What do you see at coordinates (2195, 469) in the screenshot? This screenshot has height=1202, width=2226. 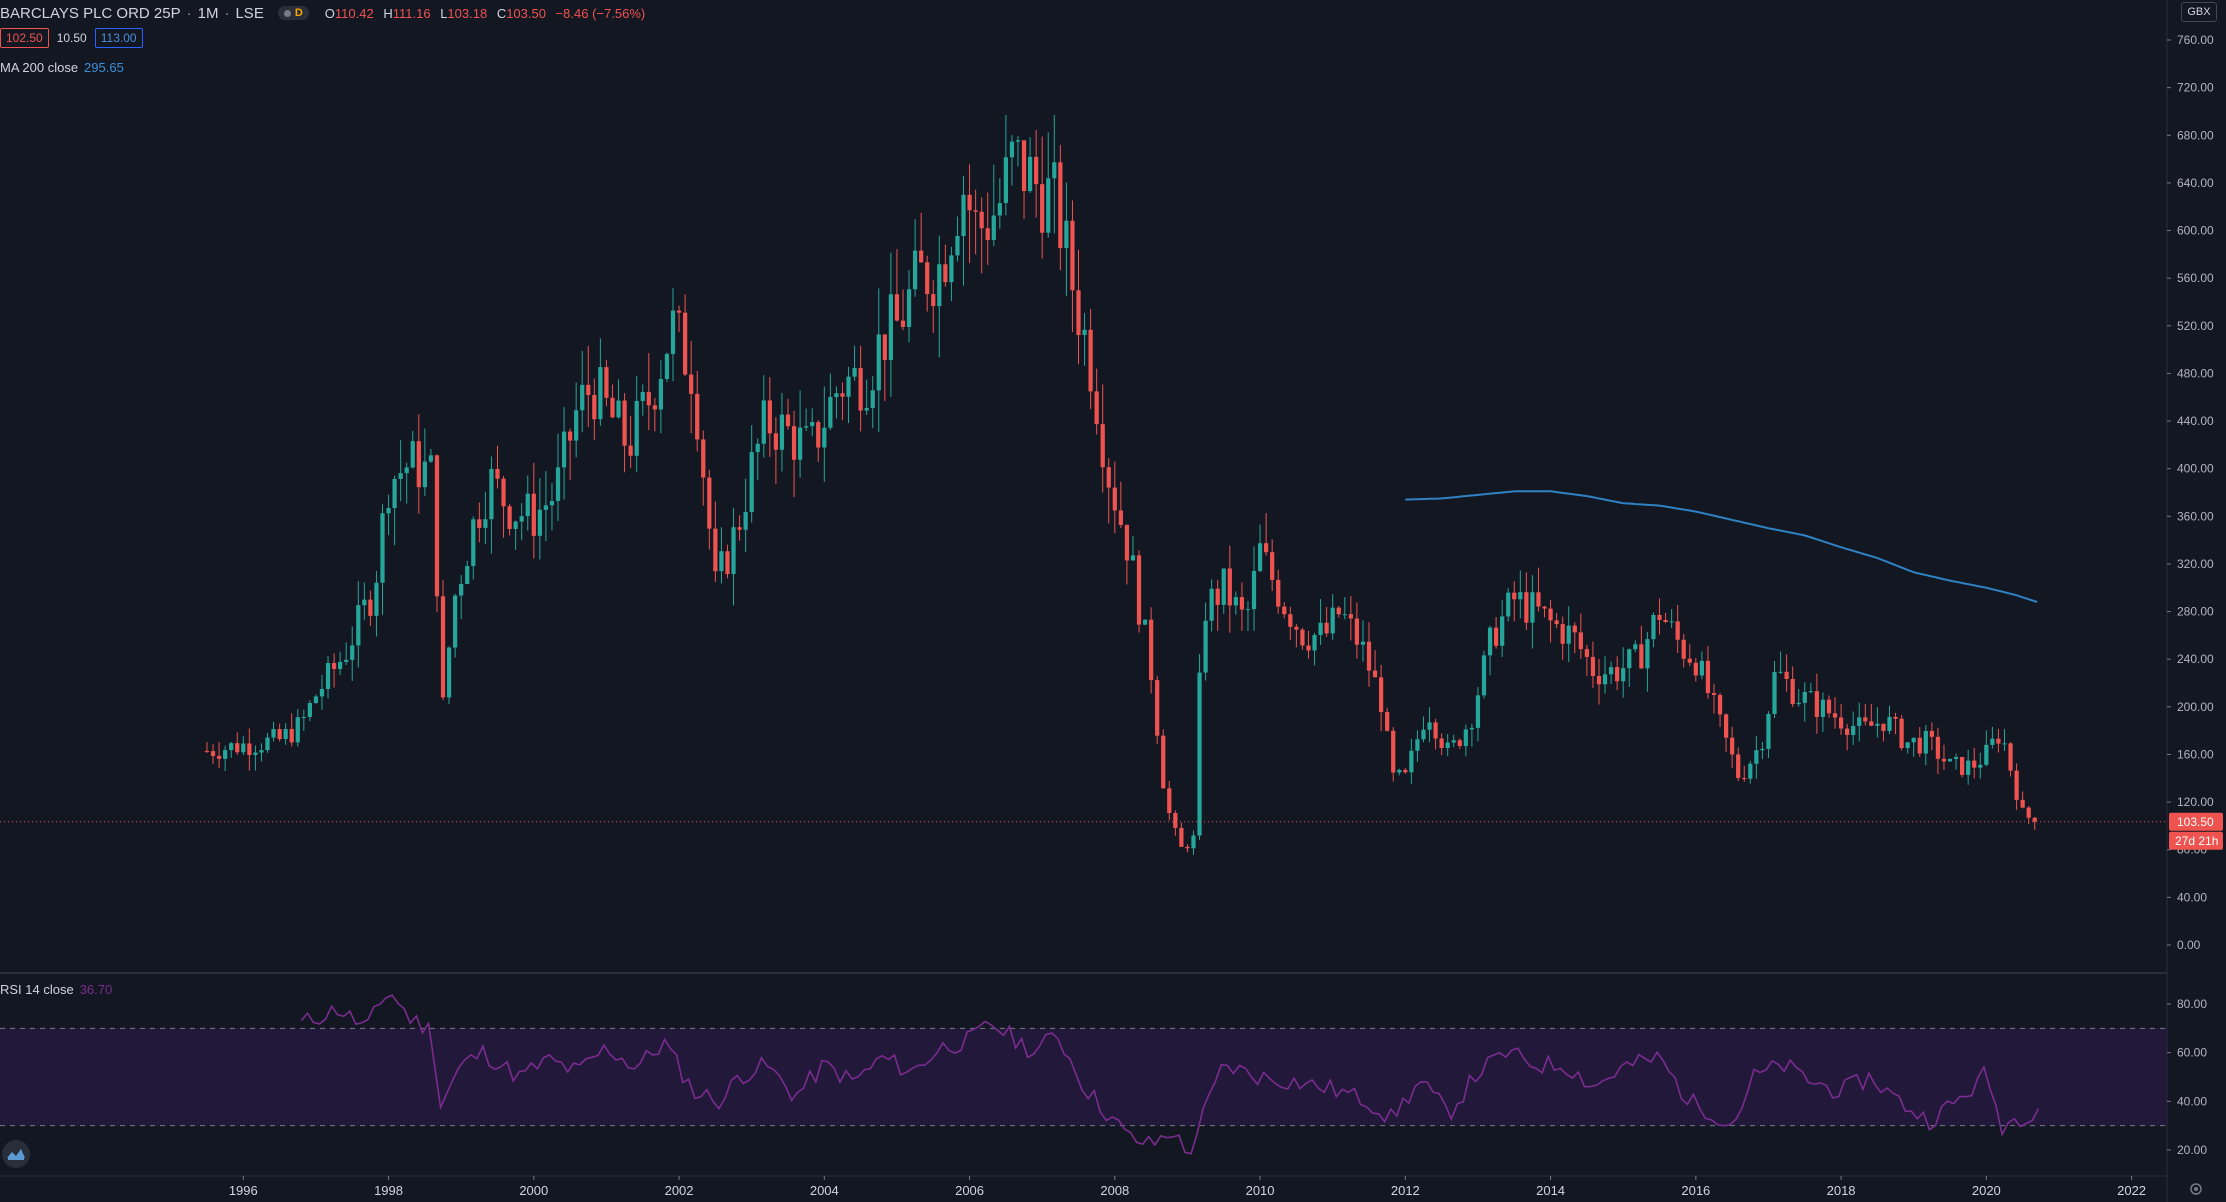 I see `price-tick-label: 400.00` at bounding box center [2195, 469].